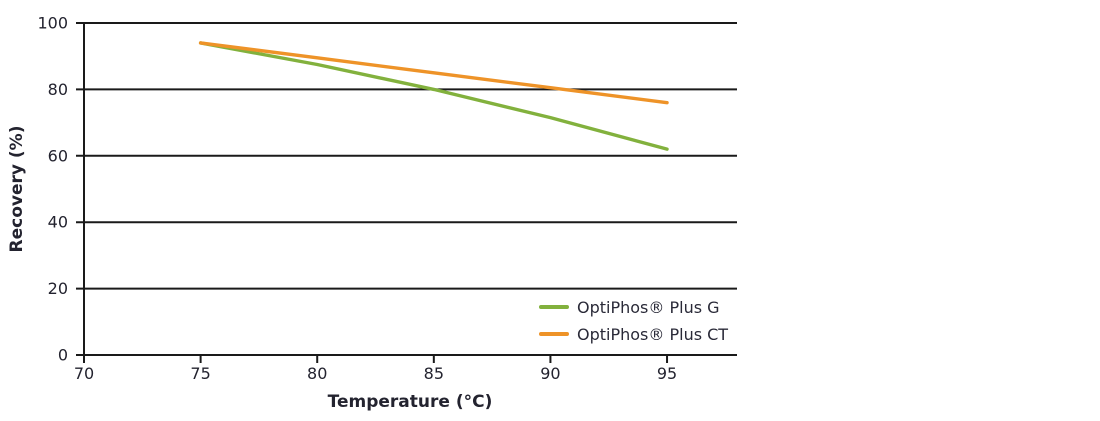 The height and width of the screenshot is (421, 1100). Describe the element at coordinates (58, 222) in the screenshot. I see `y-tick-label-40: 40` at that location.